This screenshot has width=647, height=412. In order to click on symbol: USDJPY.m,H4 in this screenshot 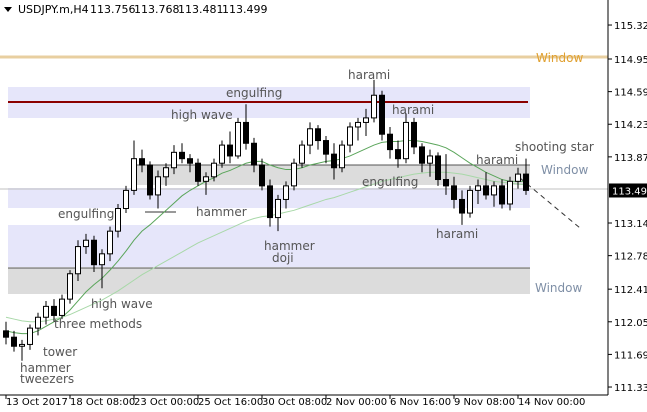, I will do `click(53, 9)`.